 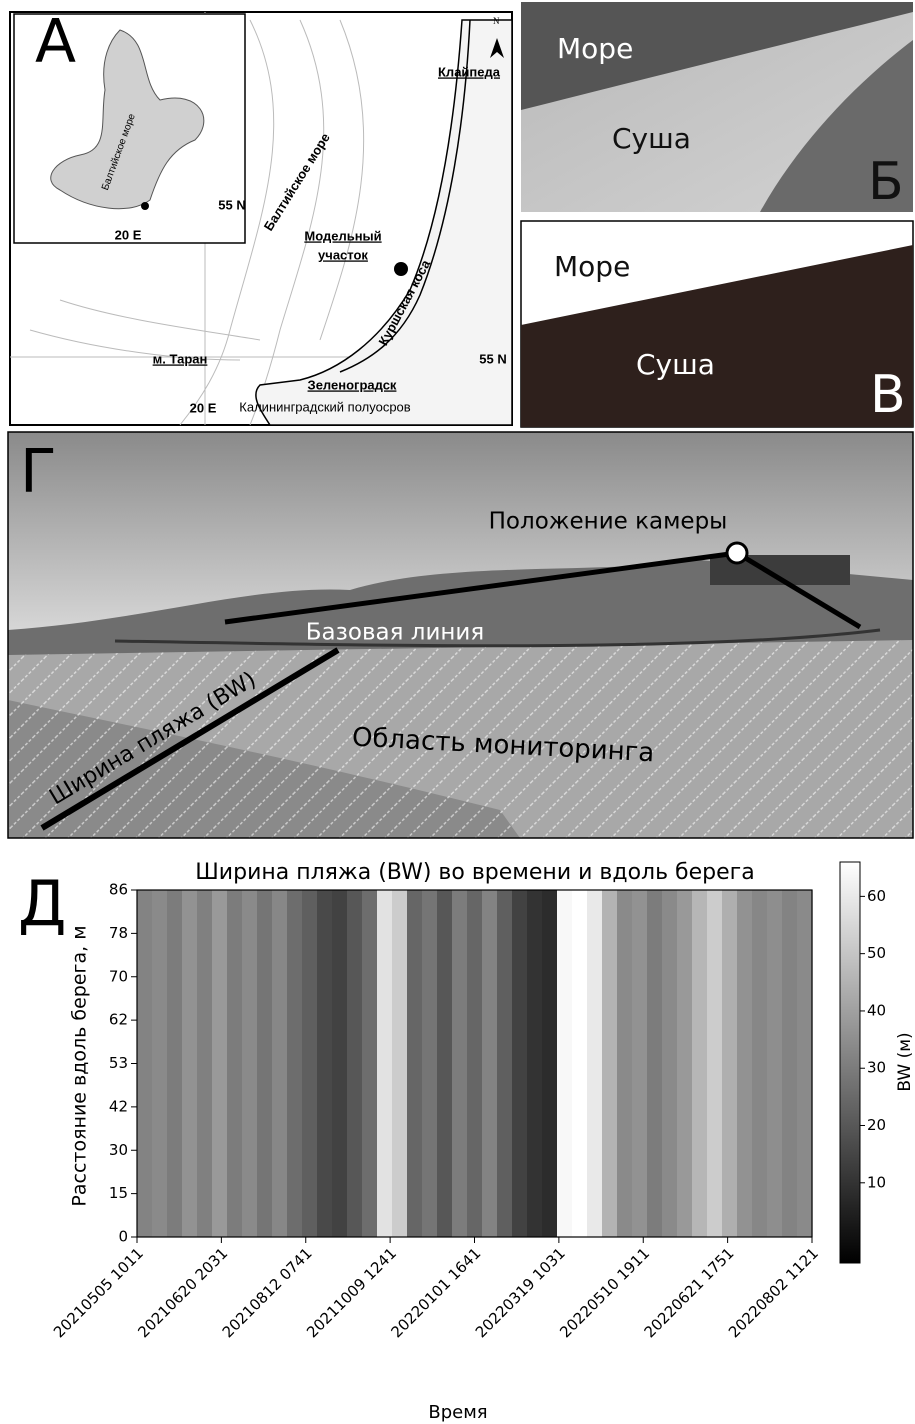 I want to click on panel-letter: Б, so click(x=886, y=182).